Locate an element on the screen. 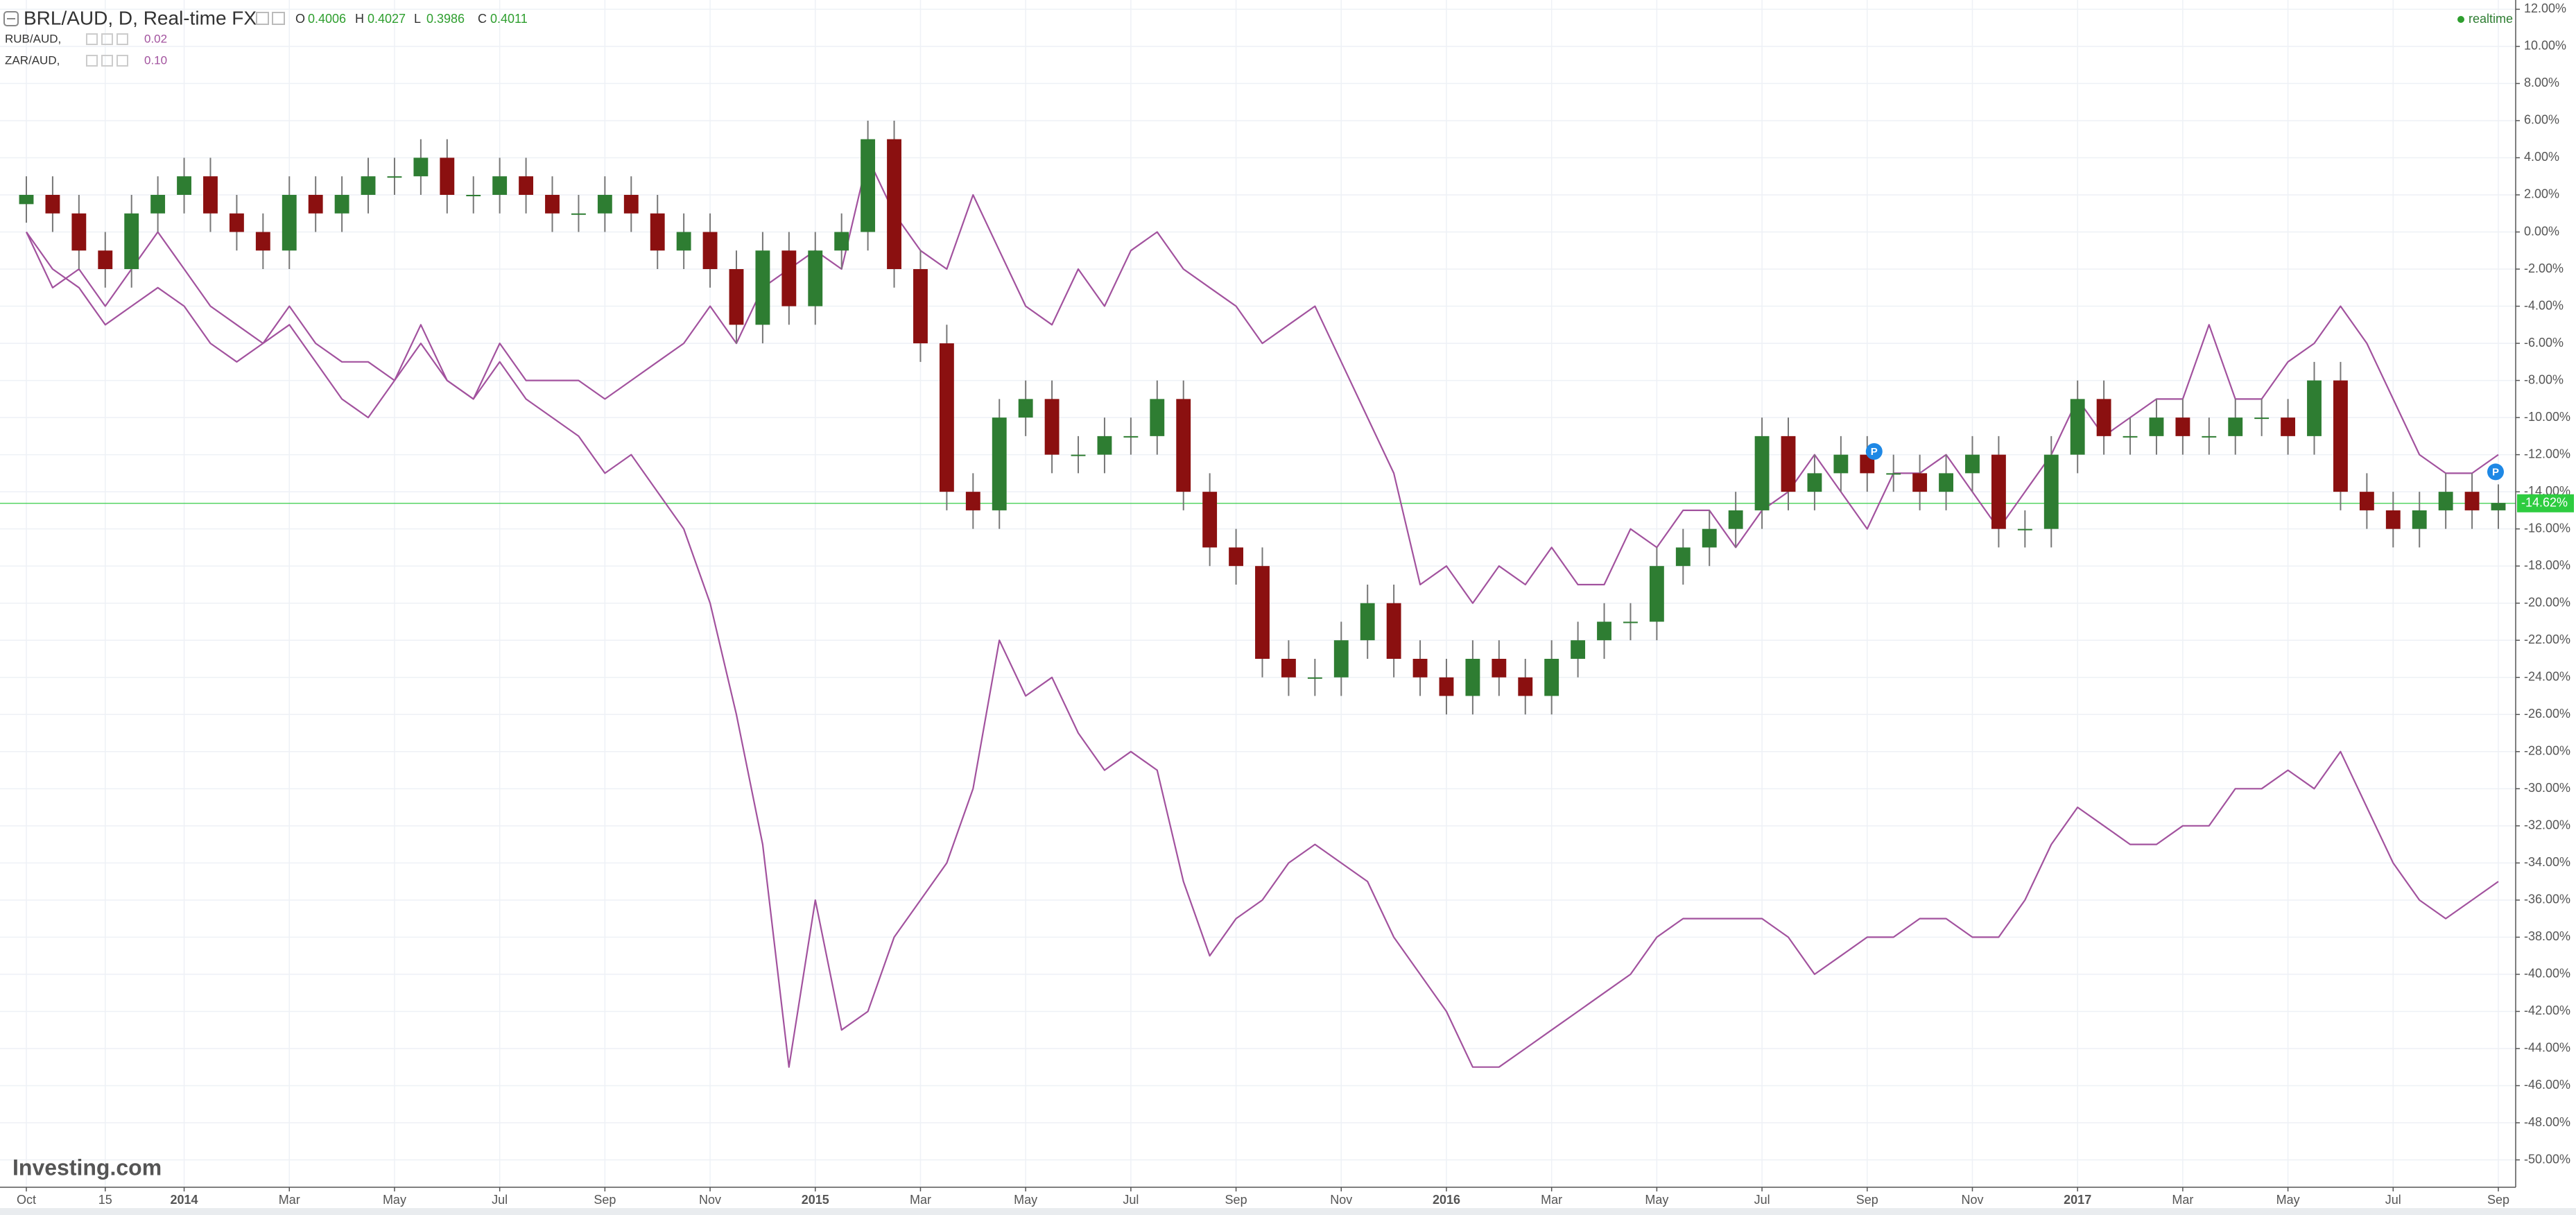 The width and height of the screenshot is (2576, 1215). hide-icon is located at coordinates (278, 18).